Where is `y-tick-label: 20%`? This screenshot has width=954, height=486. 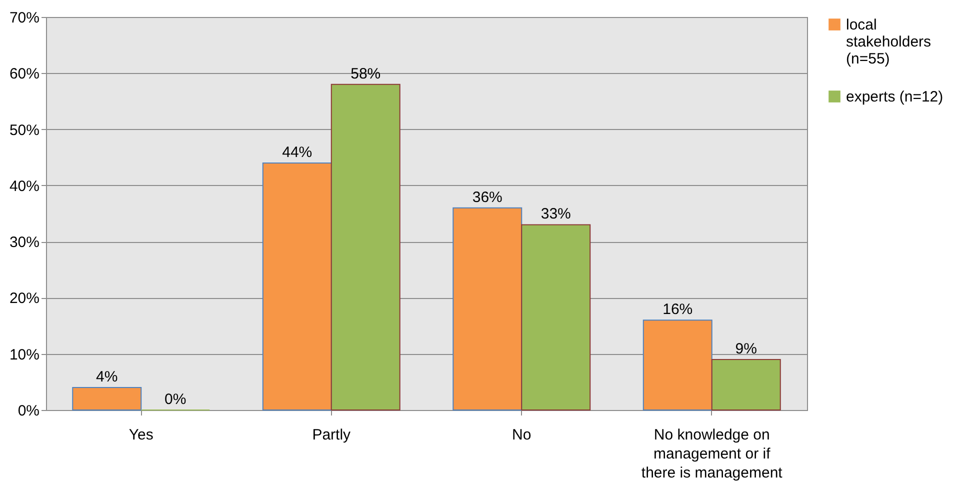
y-tick-label: 20% is located at coordinates (24, 299).